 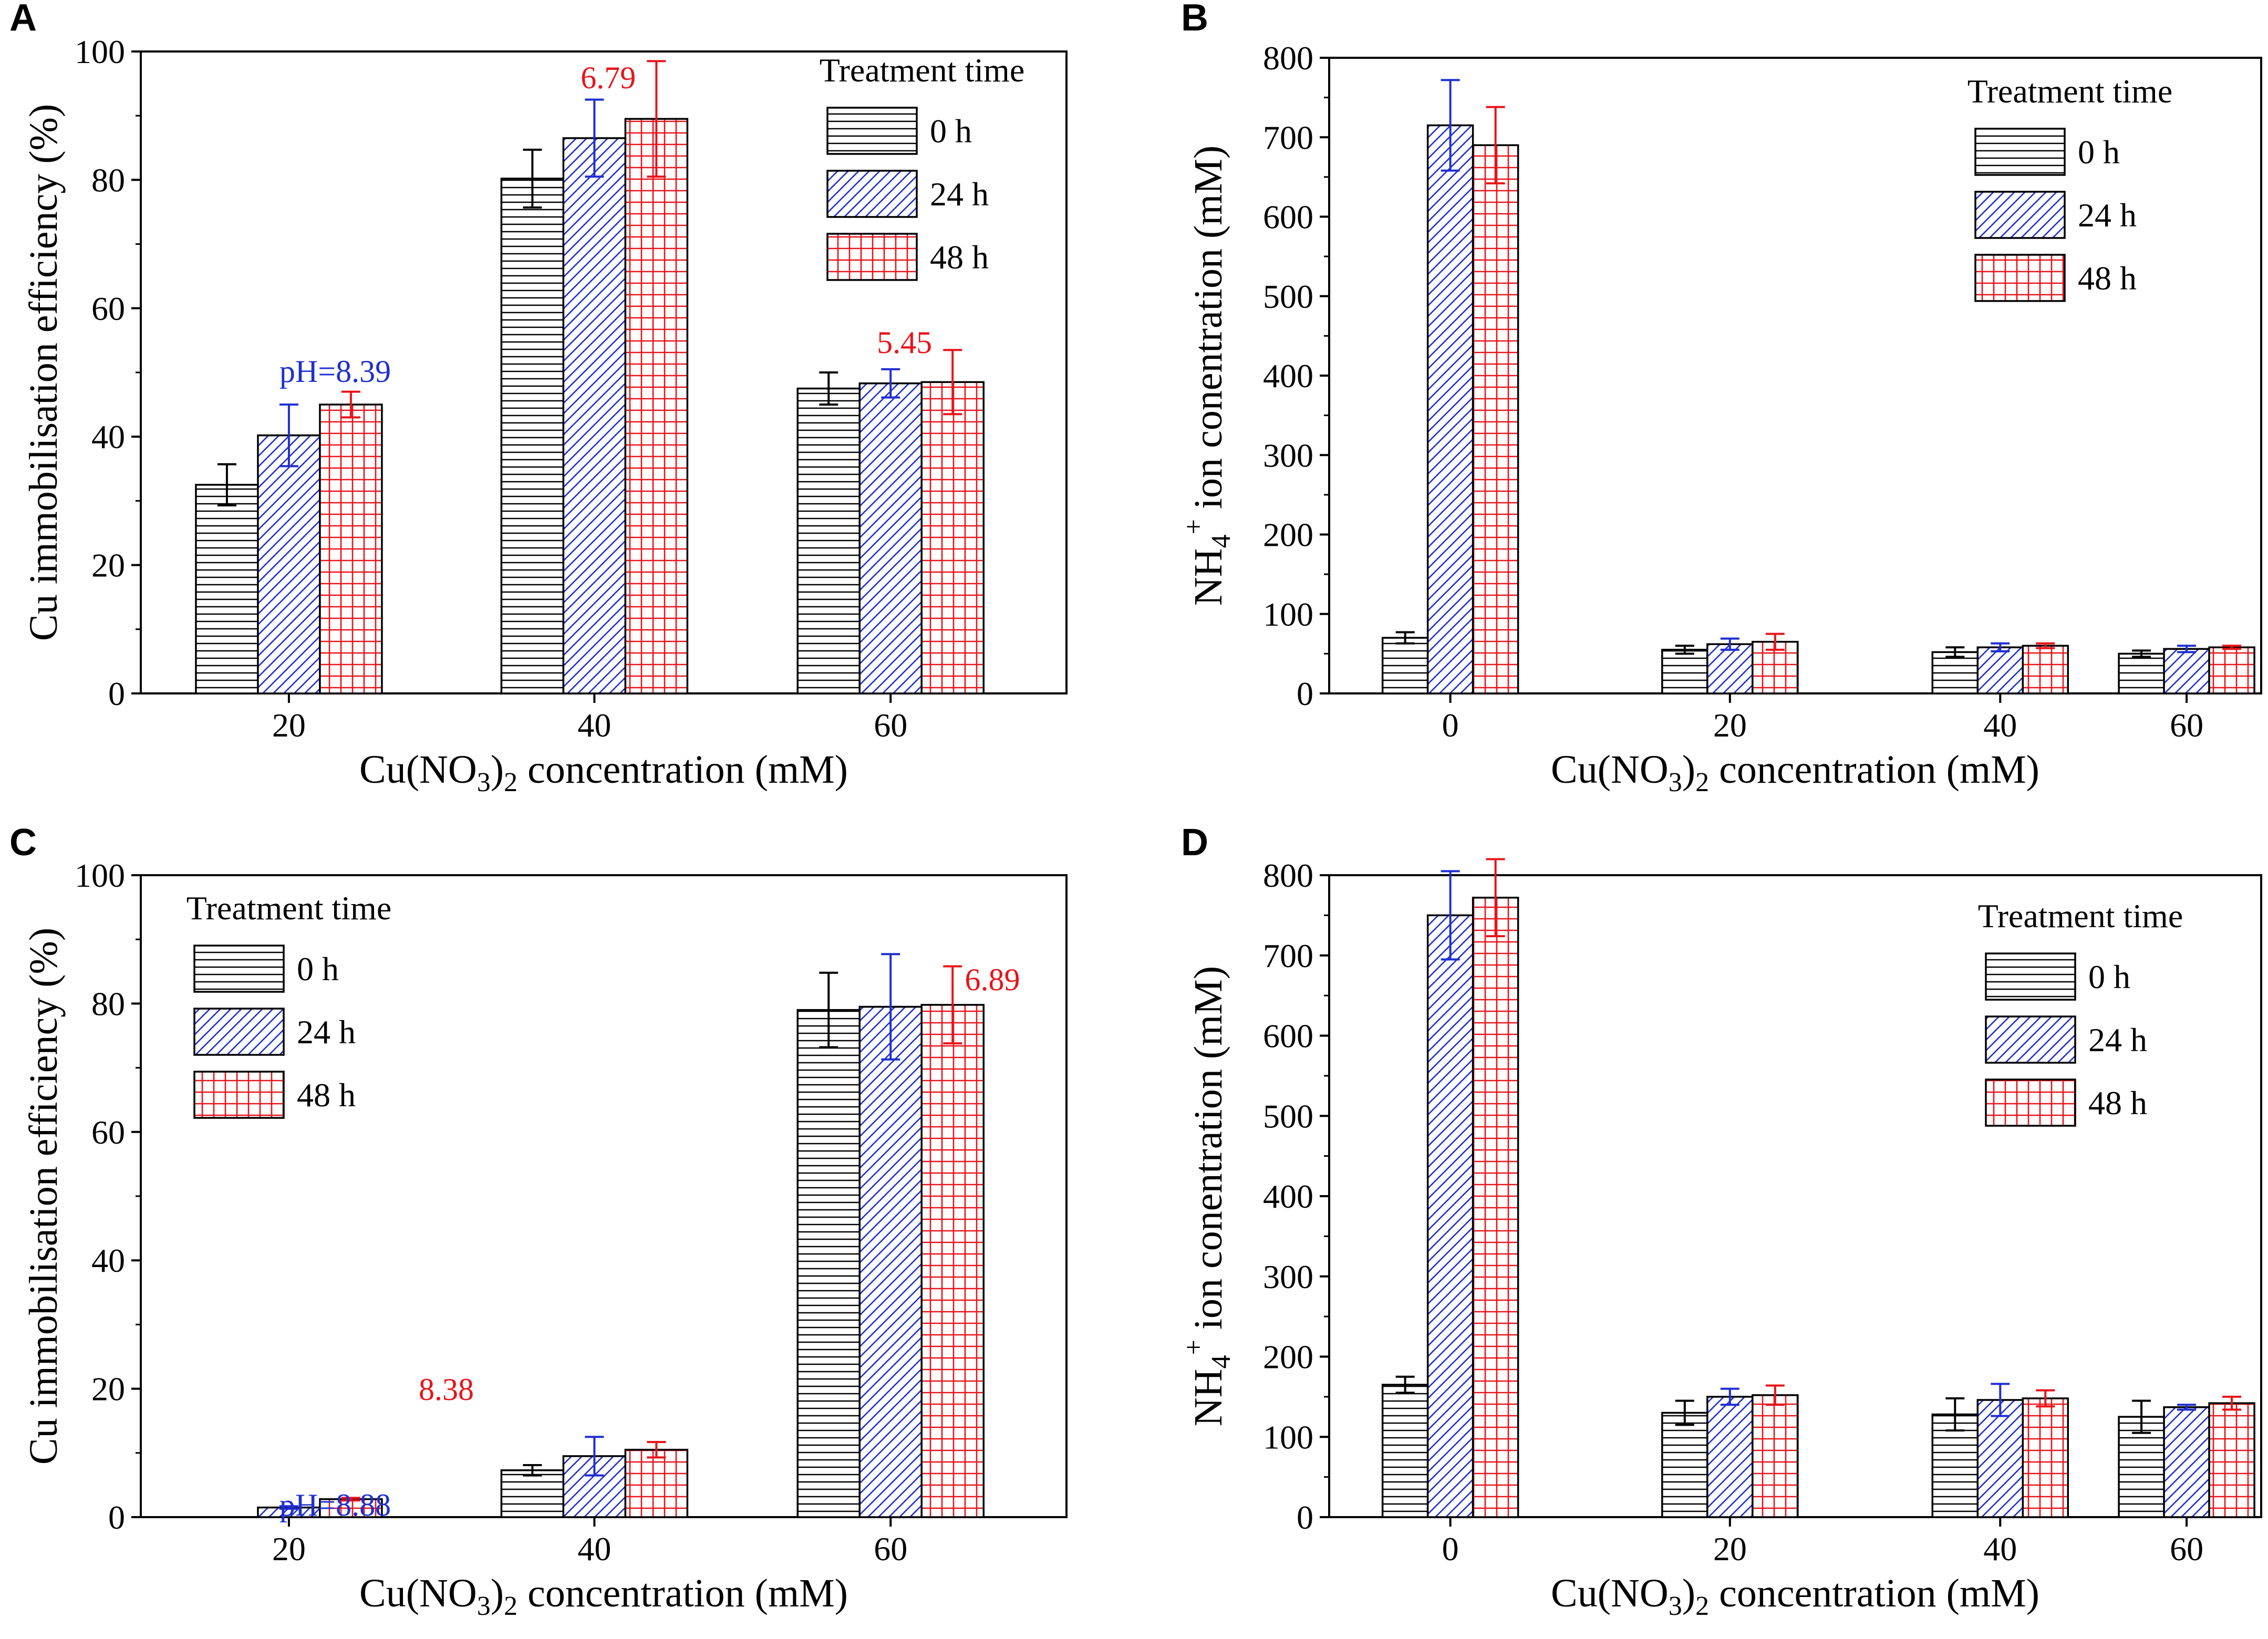 I want to click on y-tick-label: 20, so click(x=108, y=1389).